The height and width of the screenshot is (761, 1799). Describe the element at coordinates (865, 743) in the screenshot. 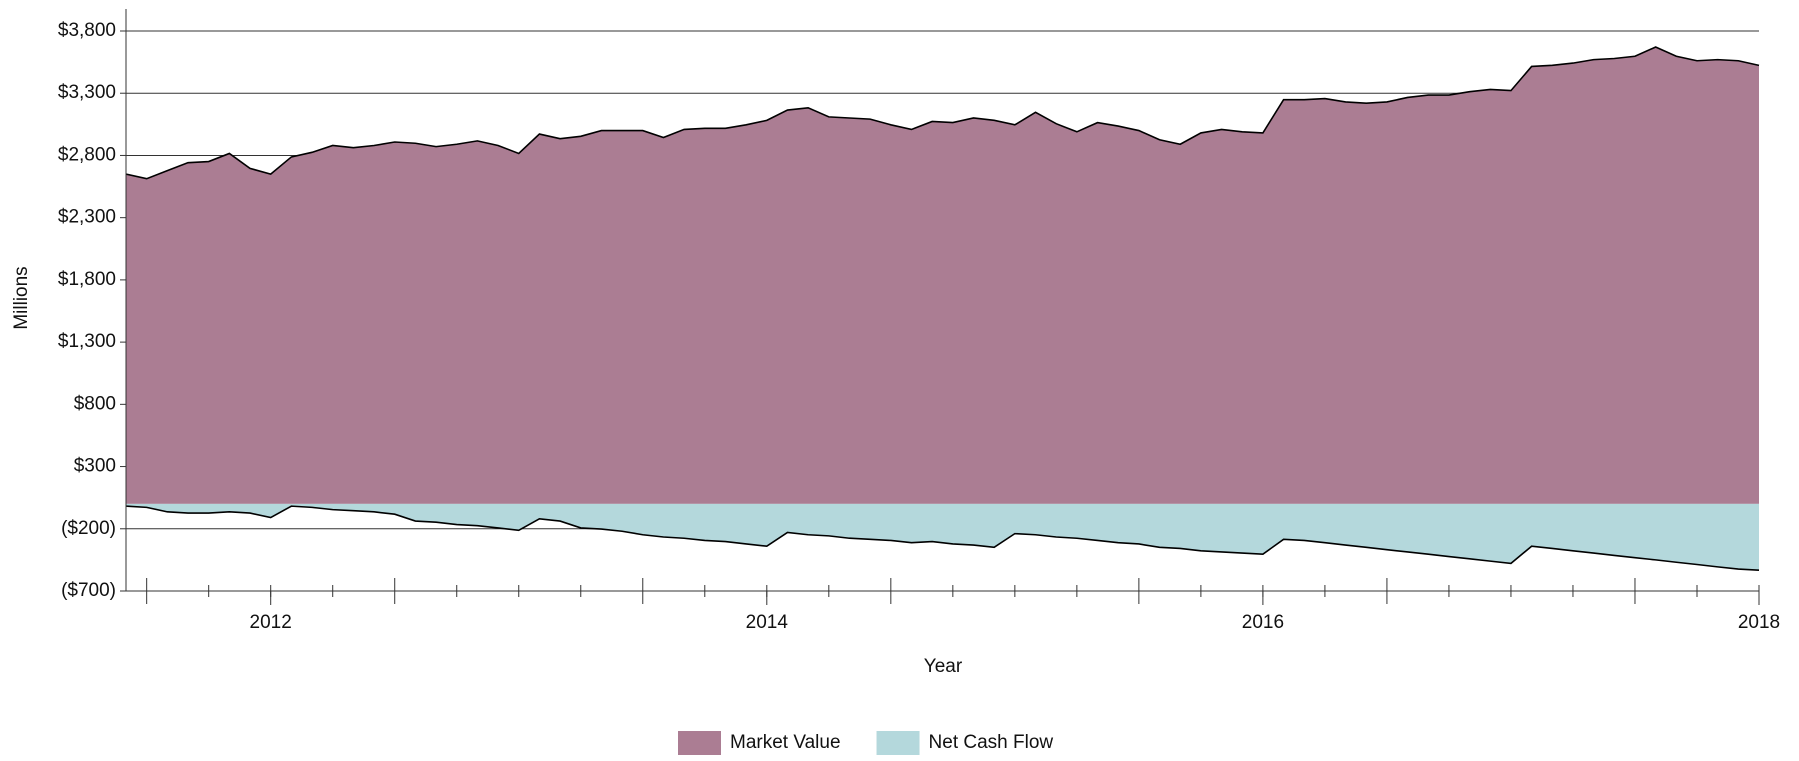

I see `legend: Market Value Net Cash Flow` at that location.